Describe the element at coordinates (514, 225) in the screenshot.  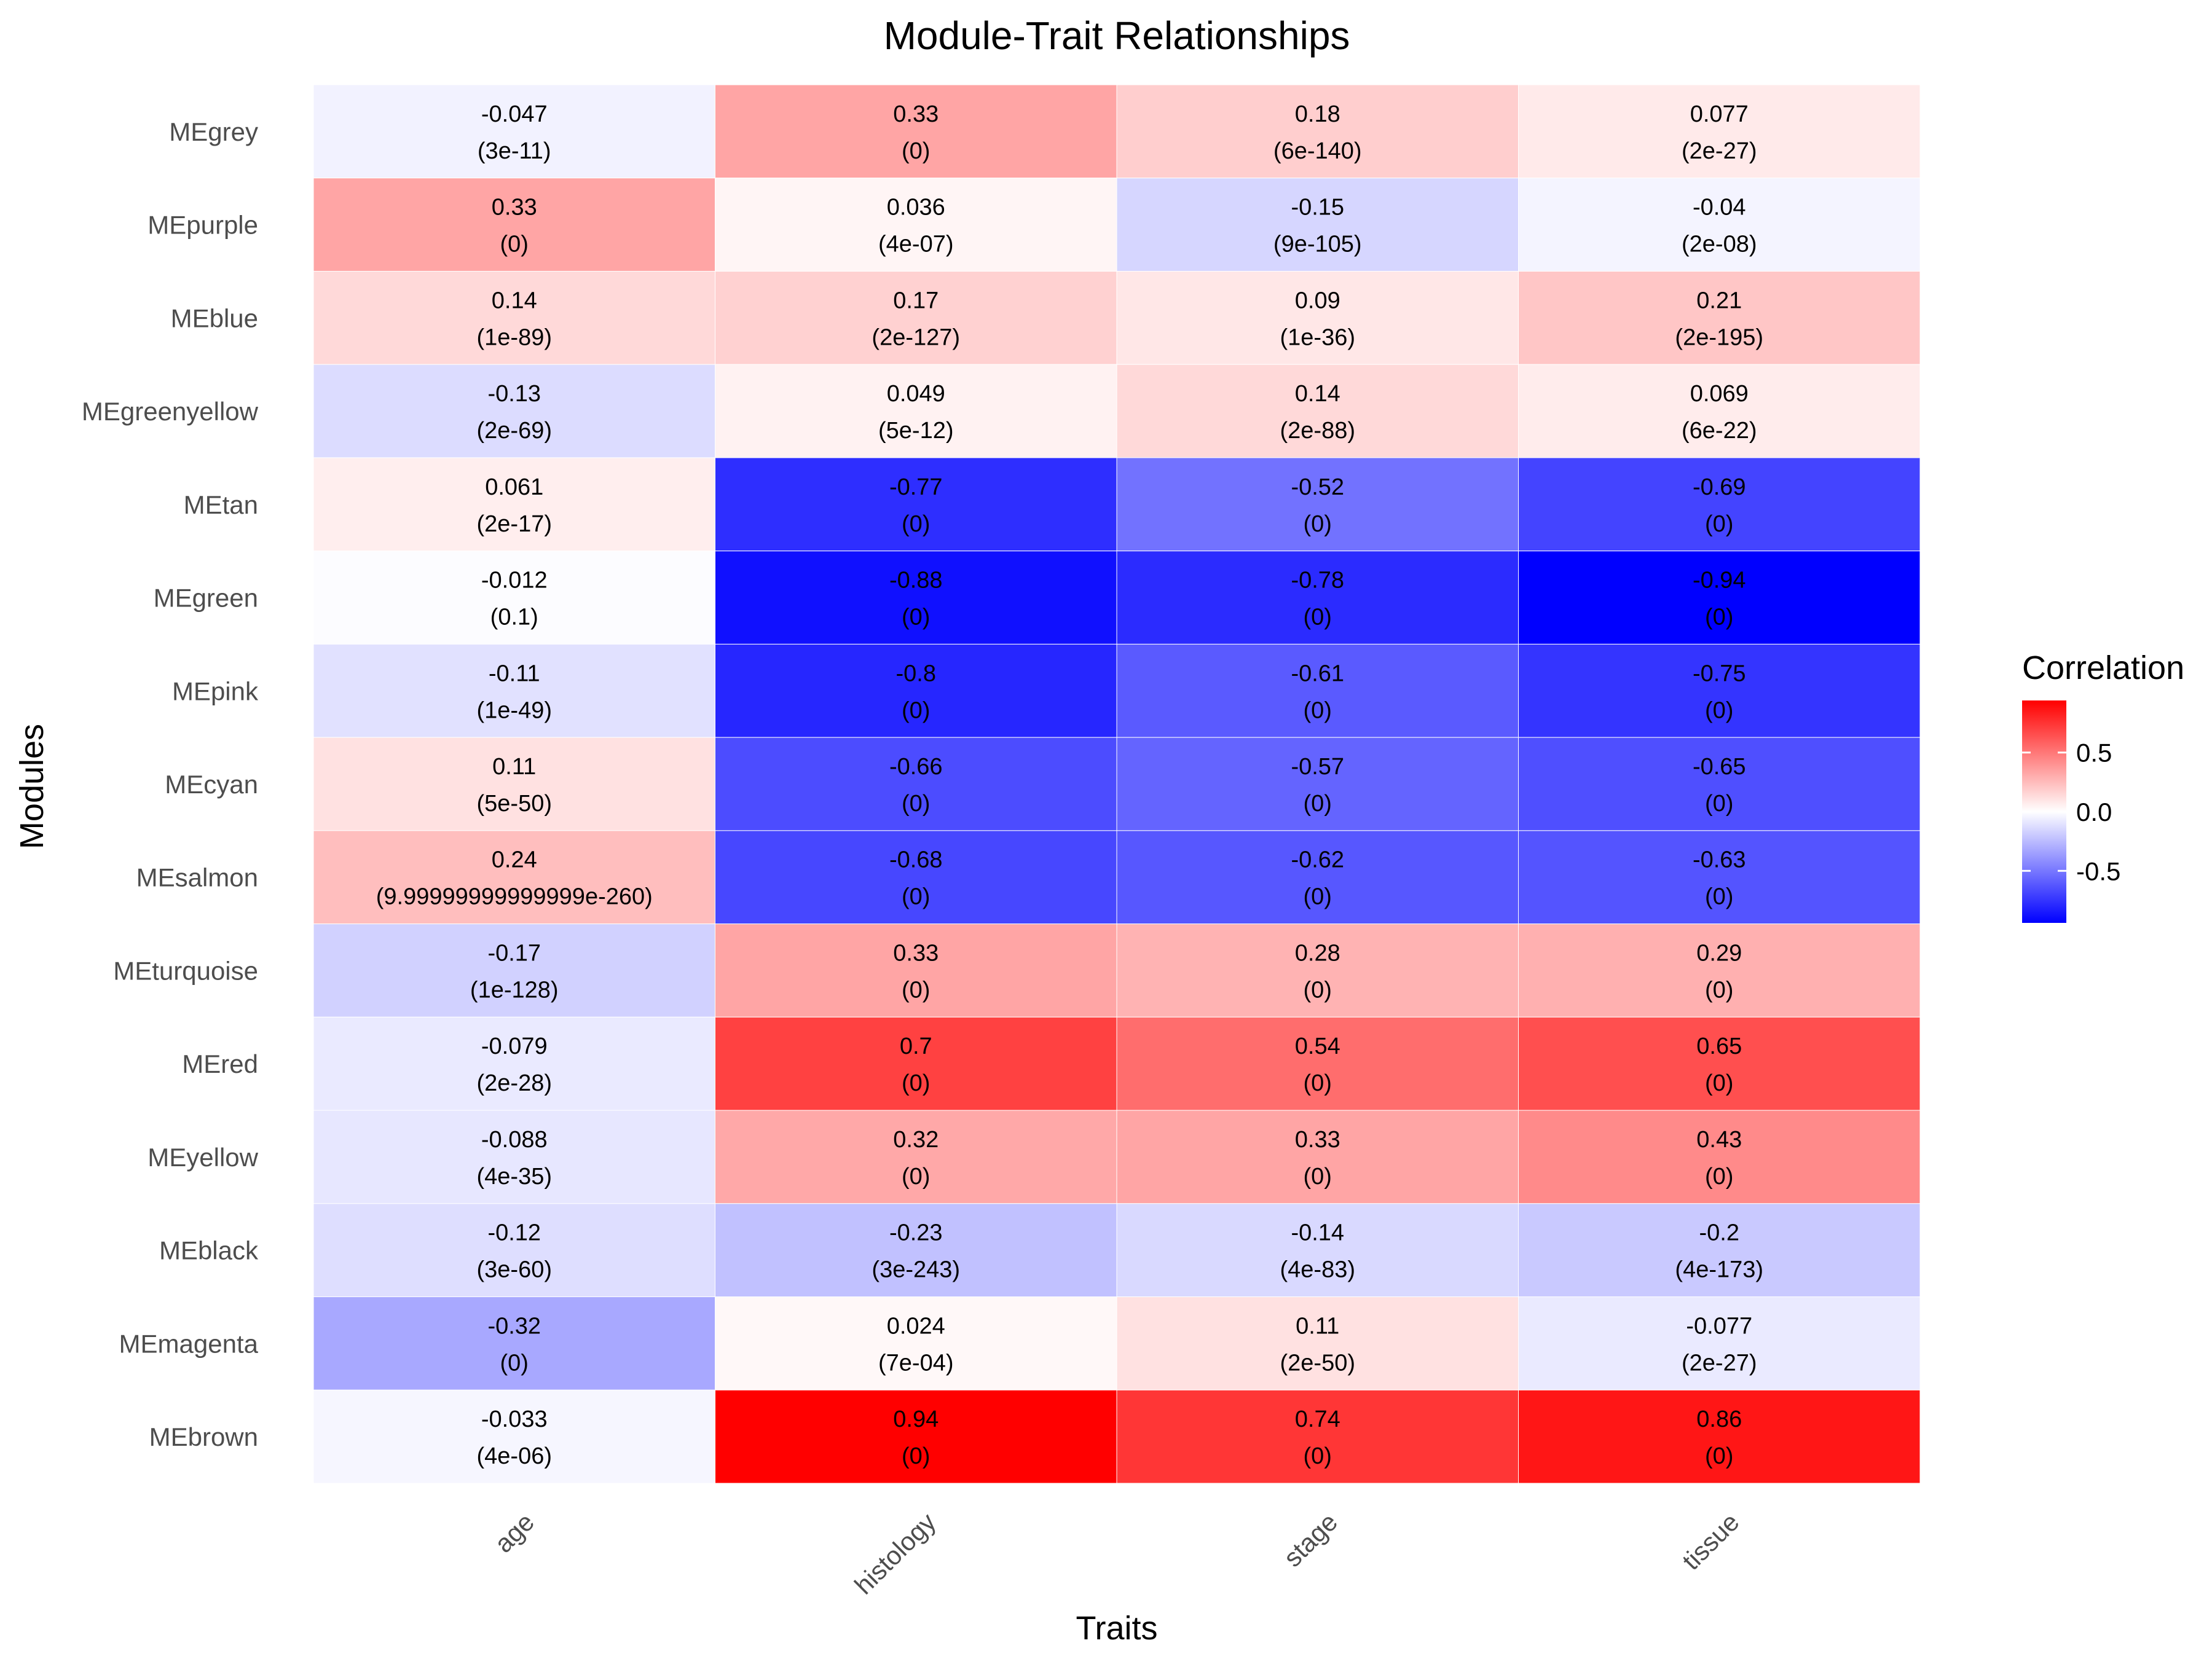
I see `heatmap-cell-MEpurple-age` at that location.